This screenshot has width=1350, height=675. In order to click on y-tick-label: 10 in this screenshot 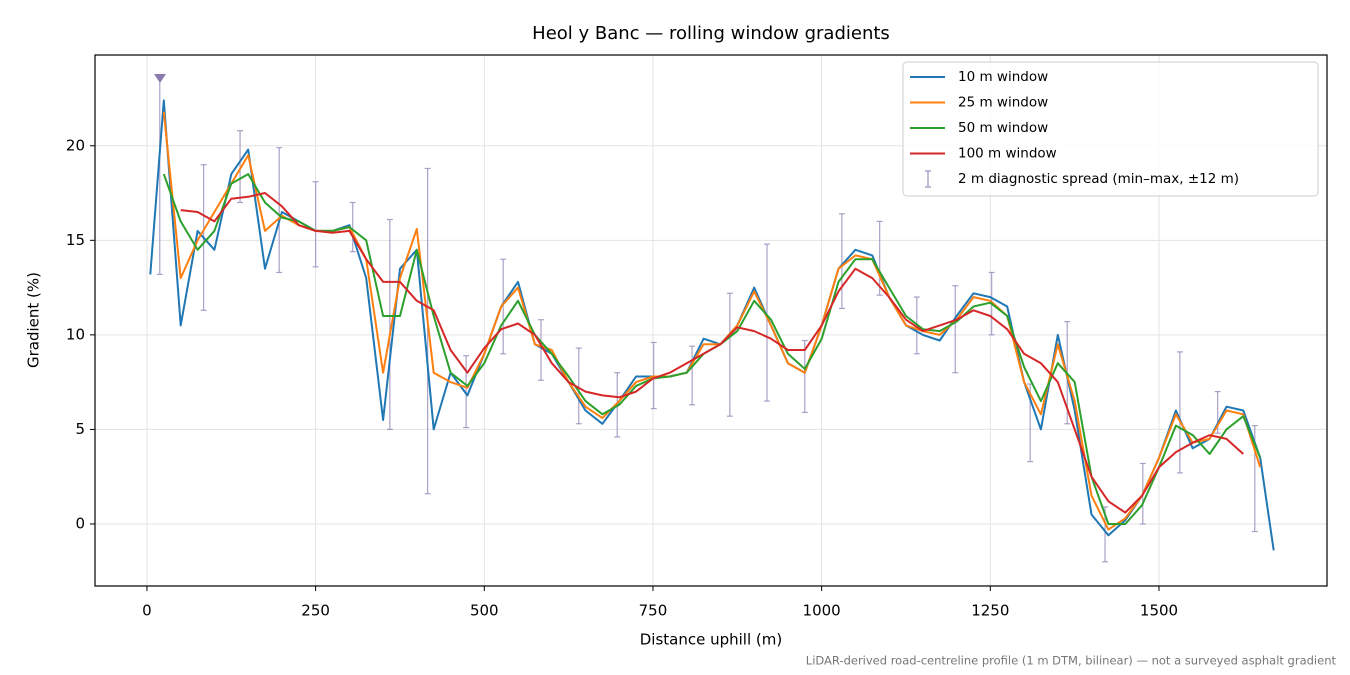, I will do `click(75, 334)`.